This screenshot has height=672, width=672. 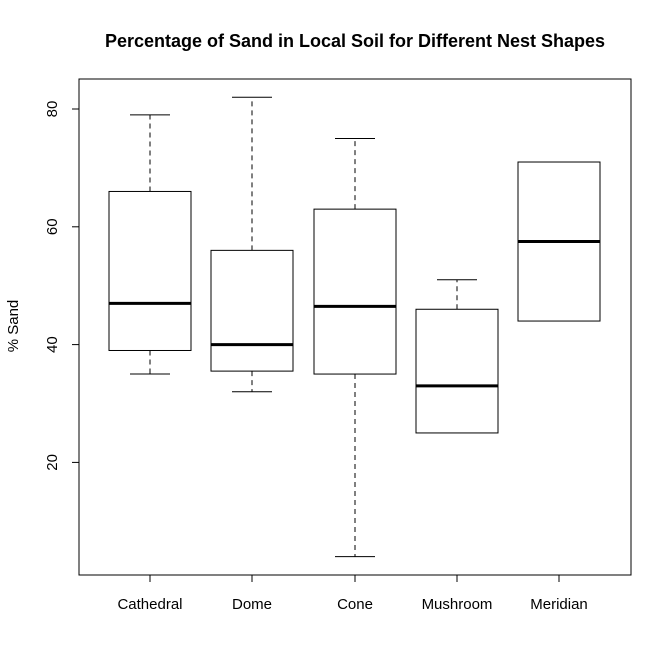 I want to click on x-tick-label-dome: Dome, so click(x=252, y=604).